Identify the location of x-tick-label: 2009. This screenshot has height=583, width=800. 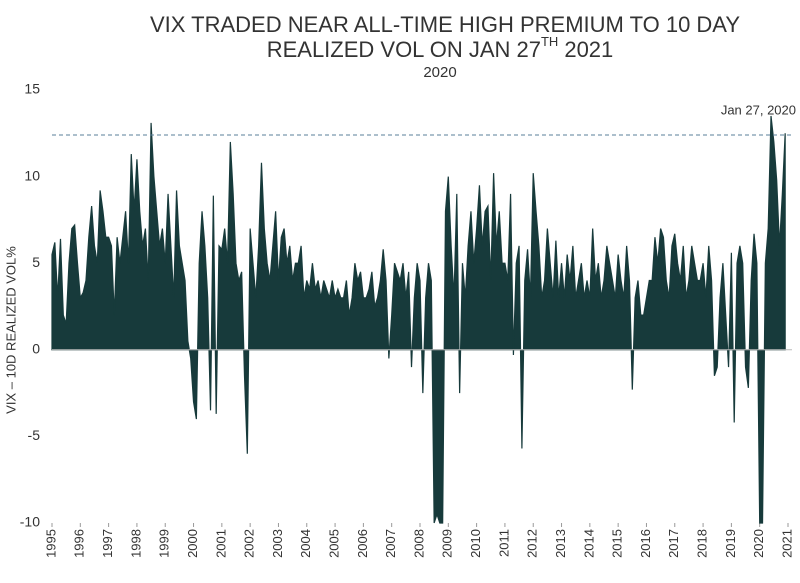
(447, 543).